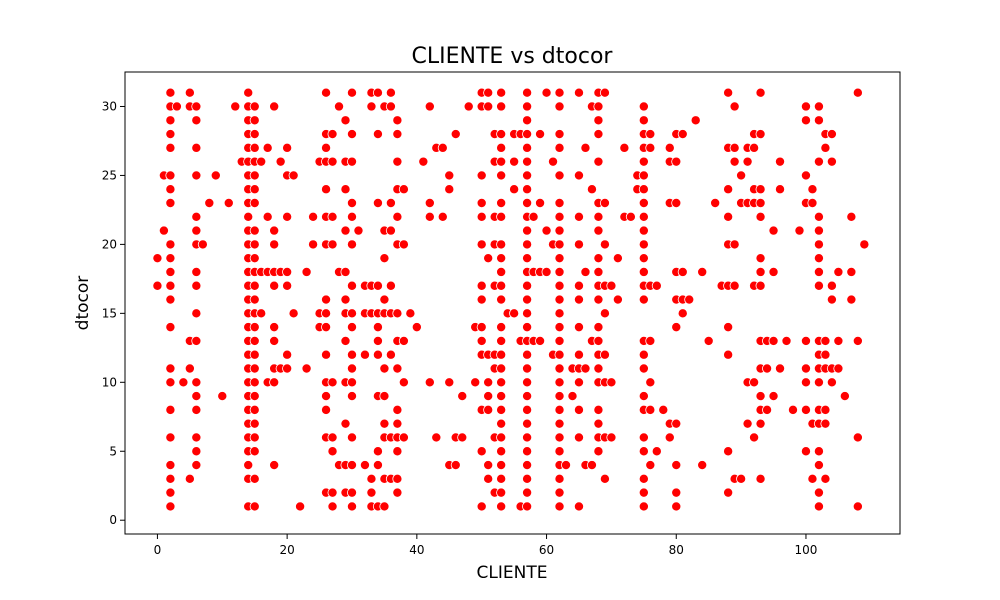 This screenshot has height=600, width=1000. I want to click on x-axis-ticks: 0 20 40 60 80 100, so click(485, 545).